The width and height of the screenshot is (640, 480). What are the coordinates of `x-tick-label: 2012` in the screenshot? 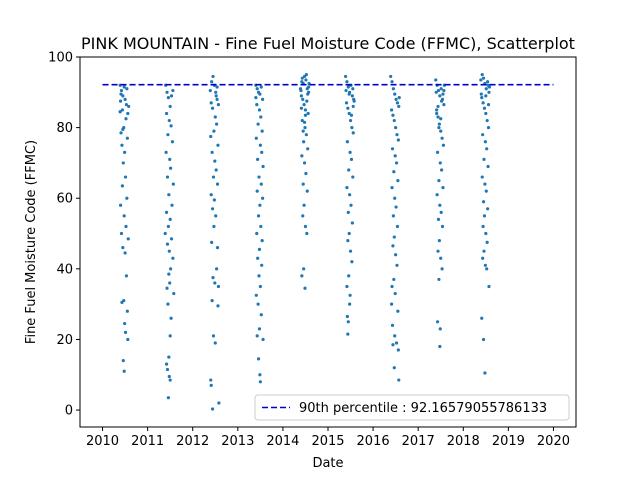 It's located at (192, 441).